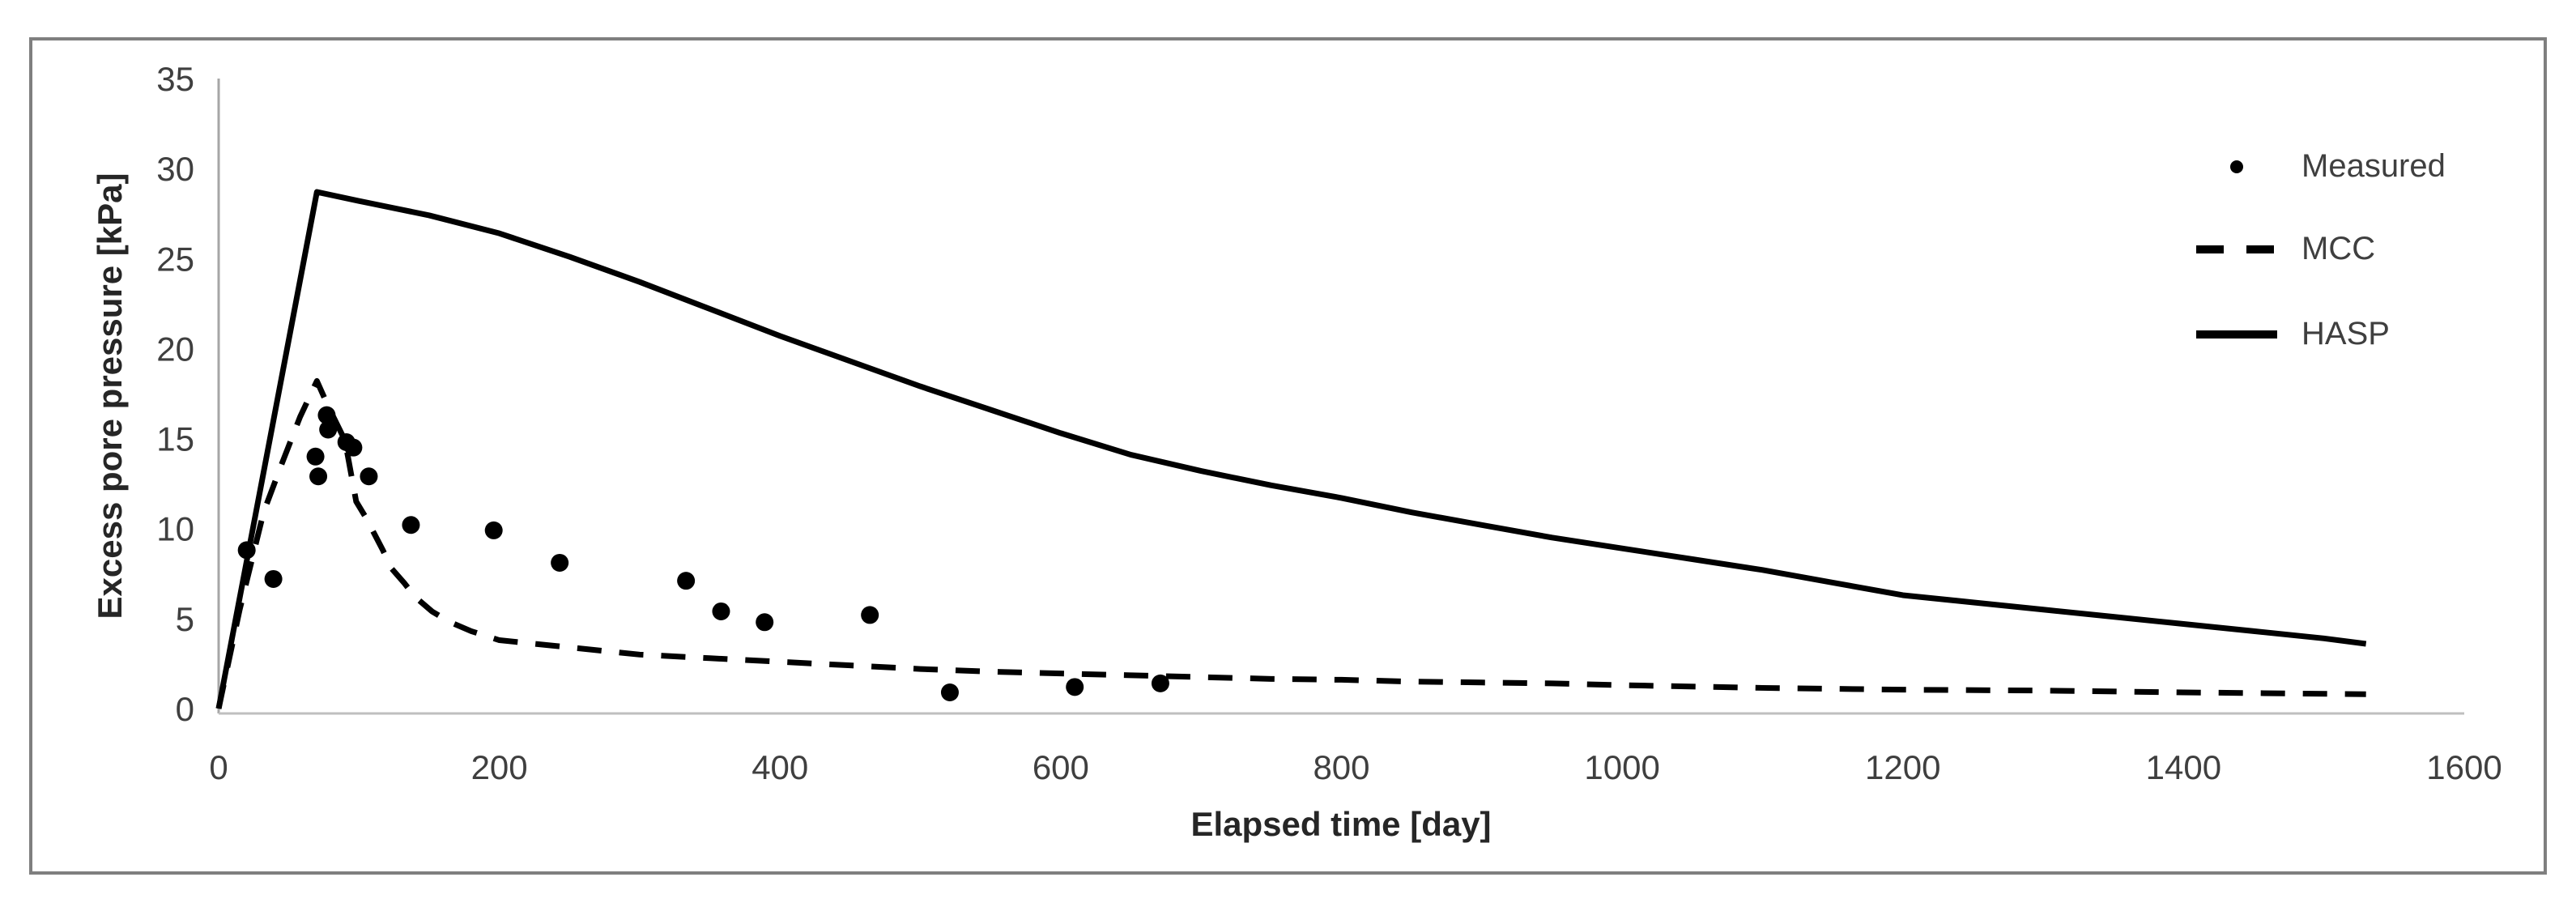 The image size is (2576, 907). I want to click on y-tick-label: 20, so click(175, 349).